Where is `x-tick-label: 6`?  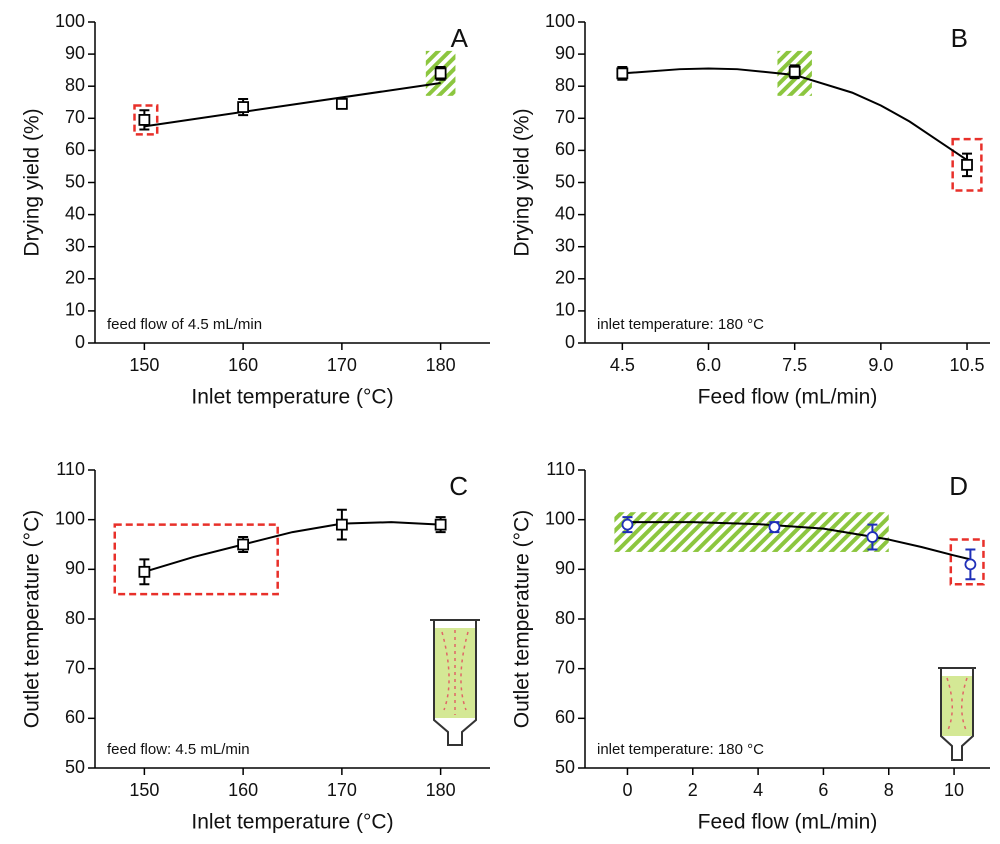 x-tick-label: 6 is located at coordinates (823, 790).